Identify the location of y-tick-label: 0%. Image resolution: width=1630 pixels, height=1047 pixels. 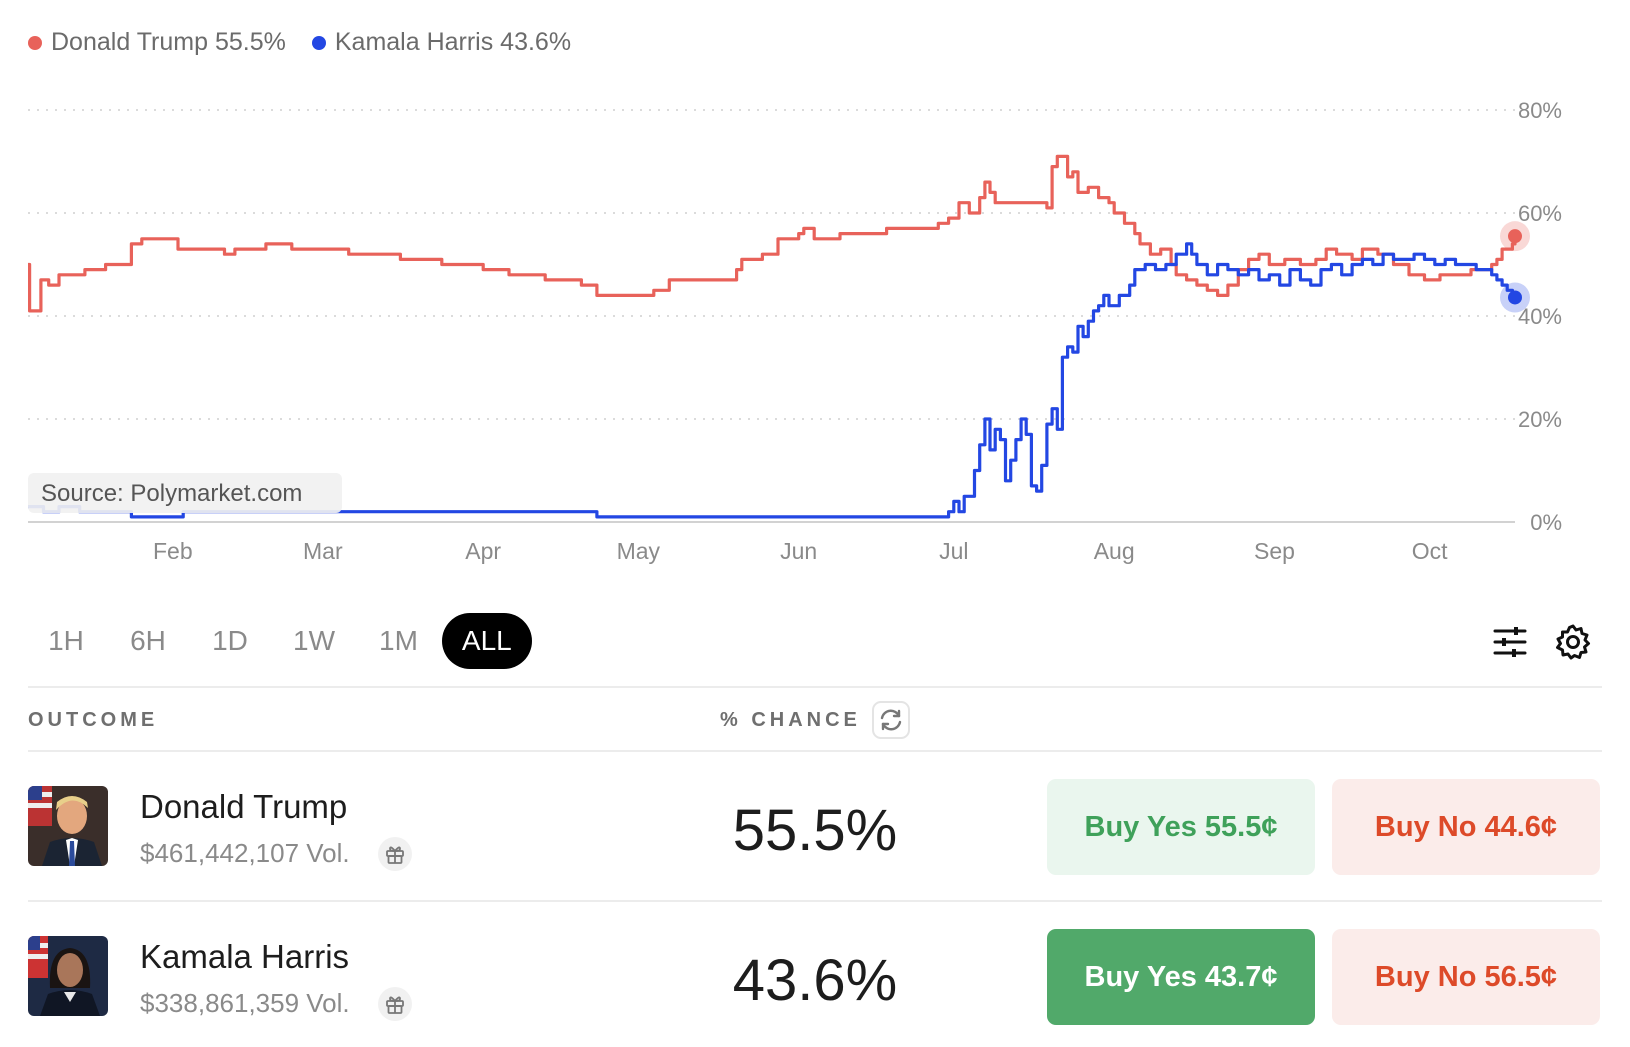
(1546, 522).